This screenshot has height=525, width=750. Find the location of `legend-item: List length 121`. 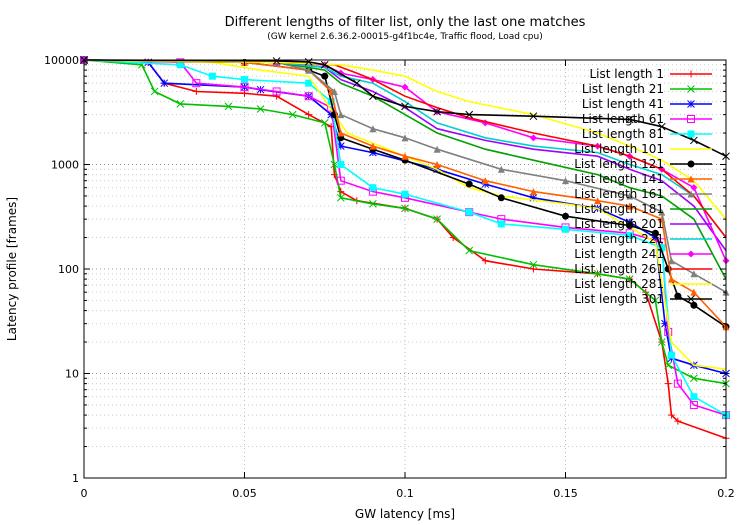

legend-item: List length 121 is located at coordinates (643, 164).